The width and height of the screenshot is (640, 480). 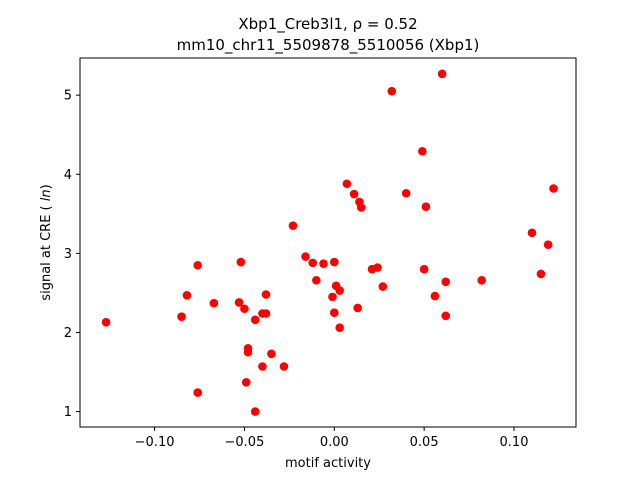 What do you see at coordinates (46, 186) in the screenshot?
I see `y-axis-label-tail: )` at bounding box center [46, 186].